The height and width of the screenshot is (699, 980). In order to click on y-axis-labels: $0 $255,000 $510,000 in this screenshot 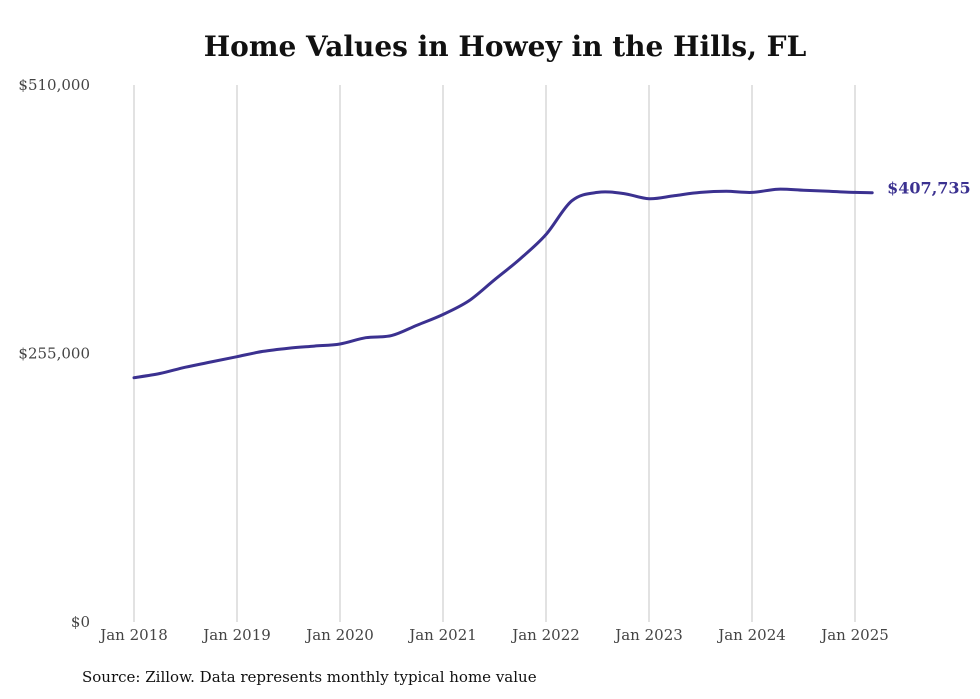, I will do `click(54, 353)`.